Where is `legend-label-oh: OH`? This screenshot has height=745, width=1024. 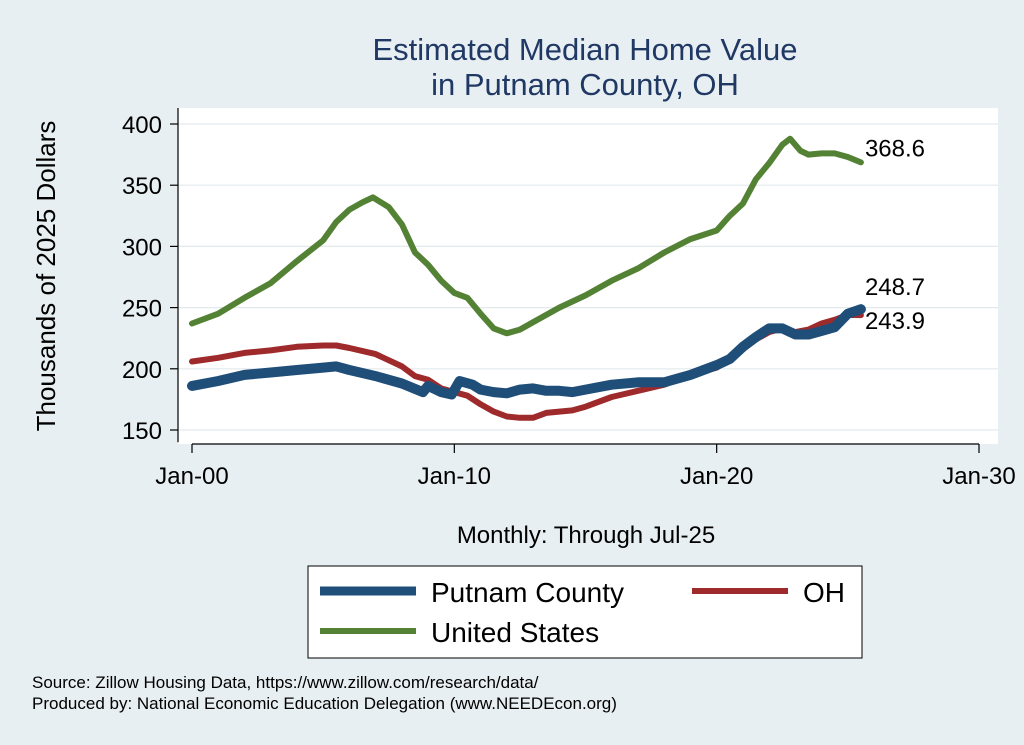 legend-label-oh: OH is located at coordinates (824, 592).